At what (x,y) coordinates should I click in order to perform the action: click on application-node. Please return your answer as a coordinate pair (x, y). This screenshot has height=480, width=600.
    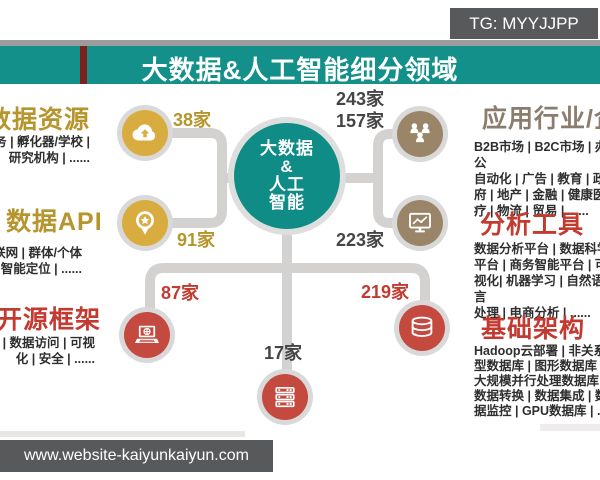
    Looking at the image, I should click on (420, 134).